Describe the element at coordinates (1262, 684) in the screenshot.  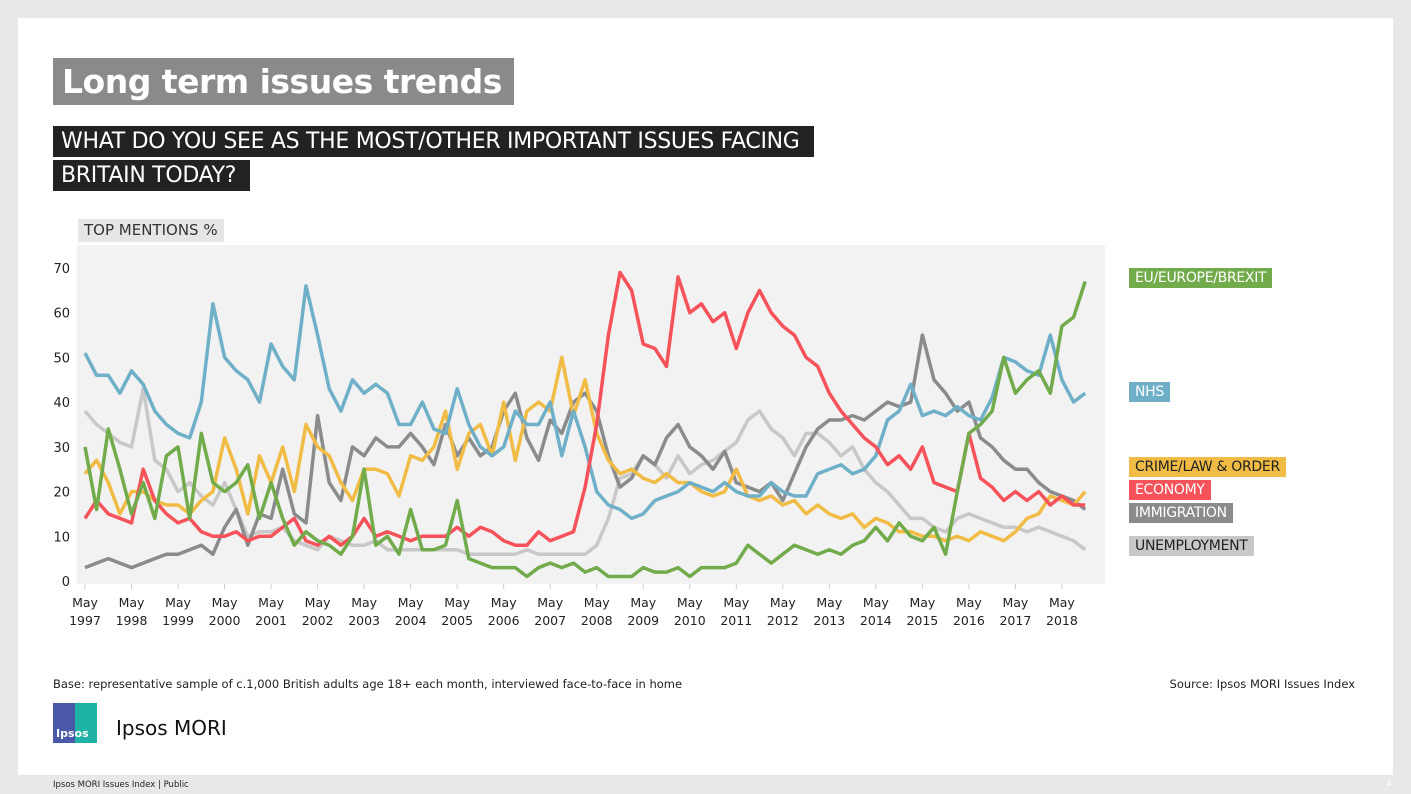
I see `source-note: Source: Ipsos MORI Issues Index` at that location.